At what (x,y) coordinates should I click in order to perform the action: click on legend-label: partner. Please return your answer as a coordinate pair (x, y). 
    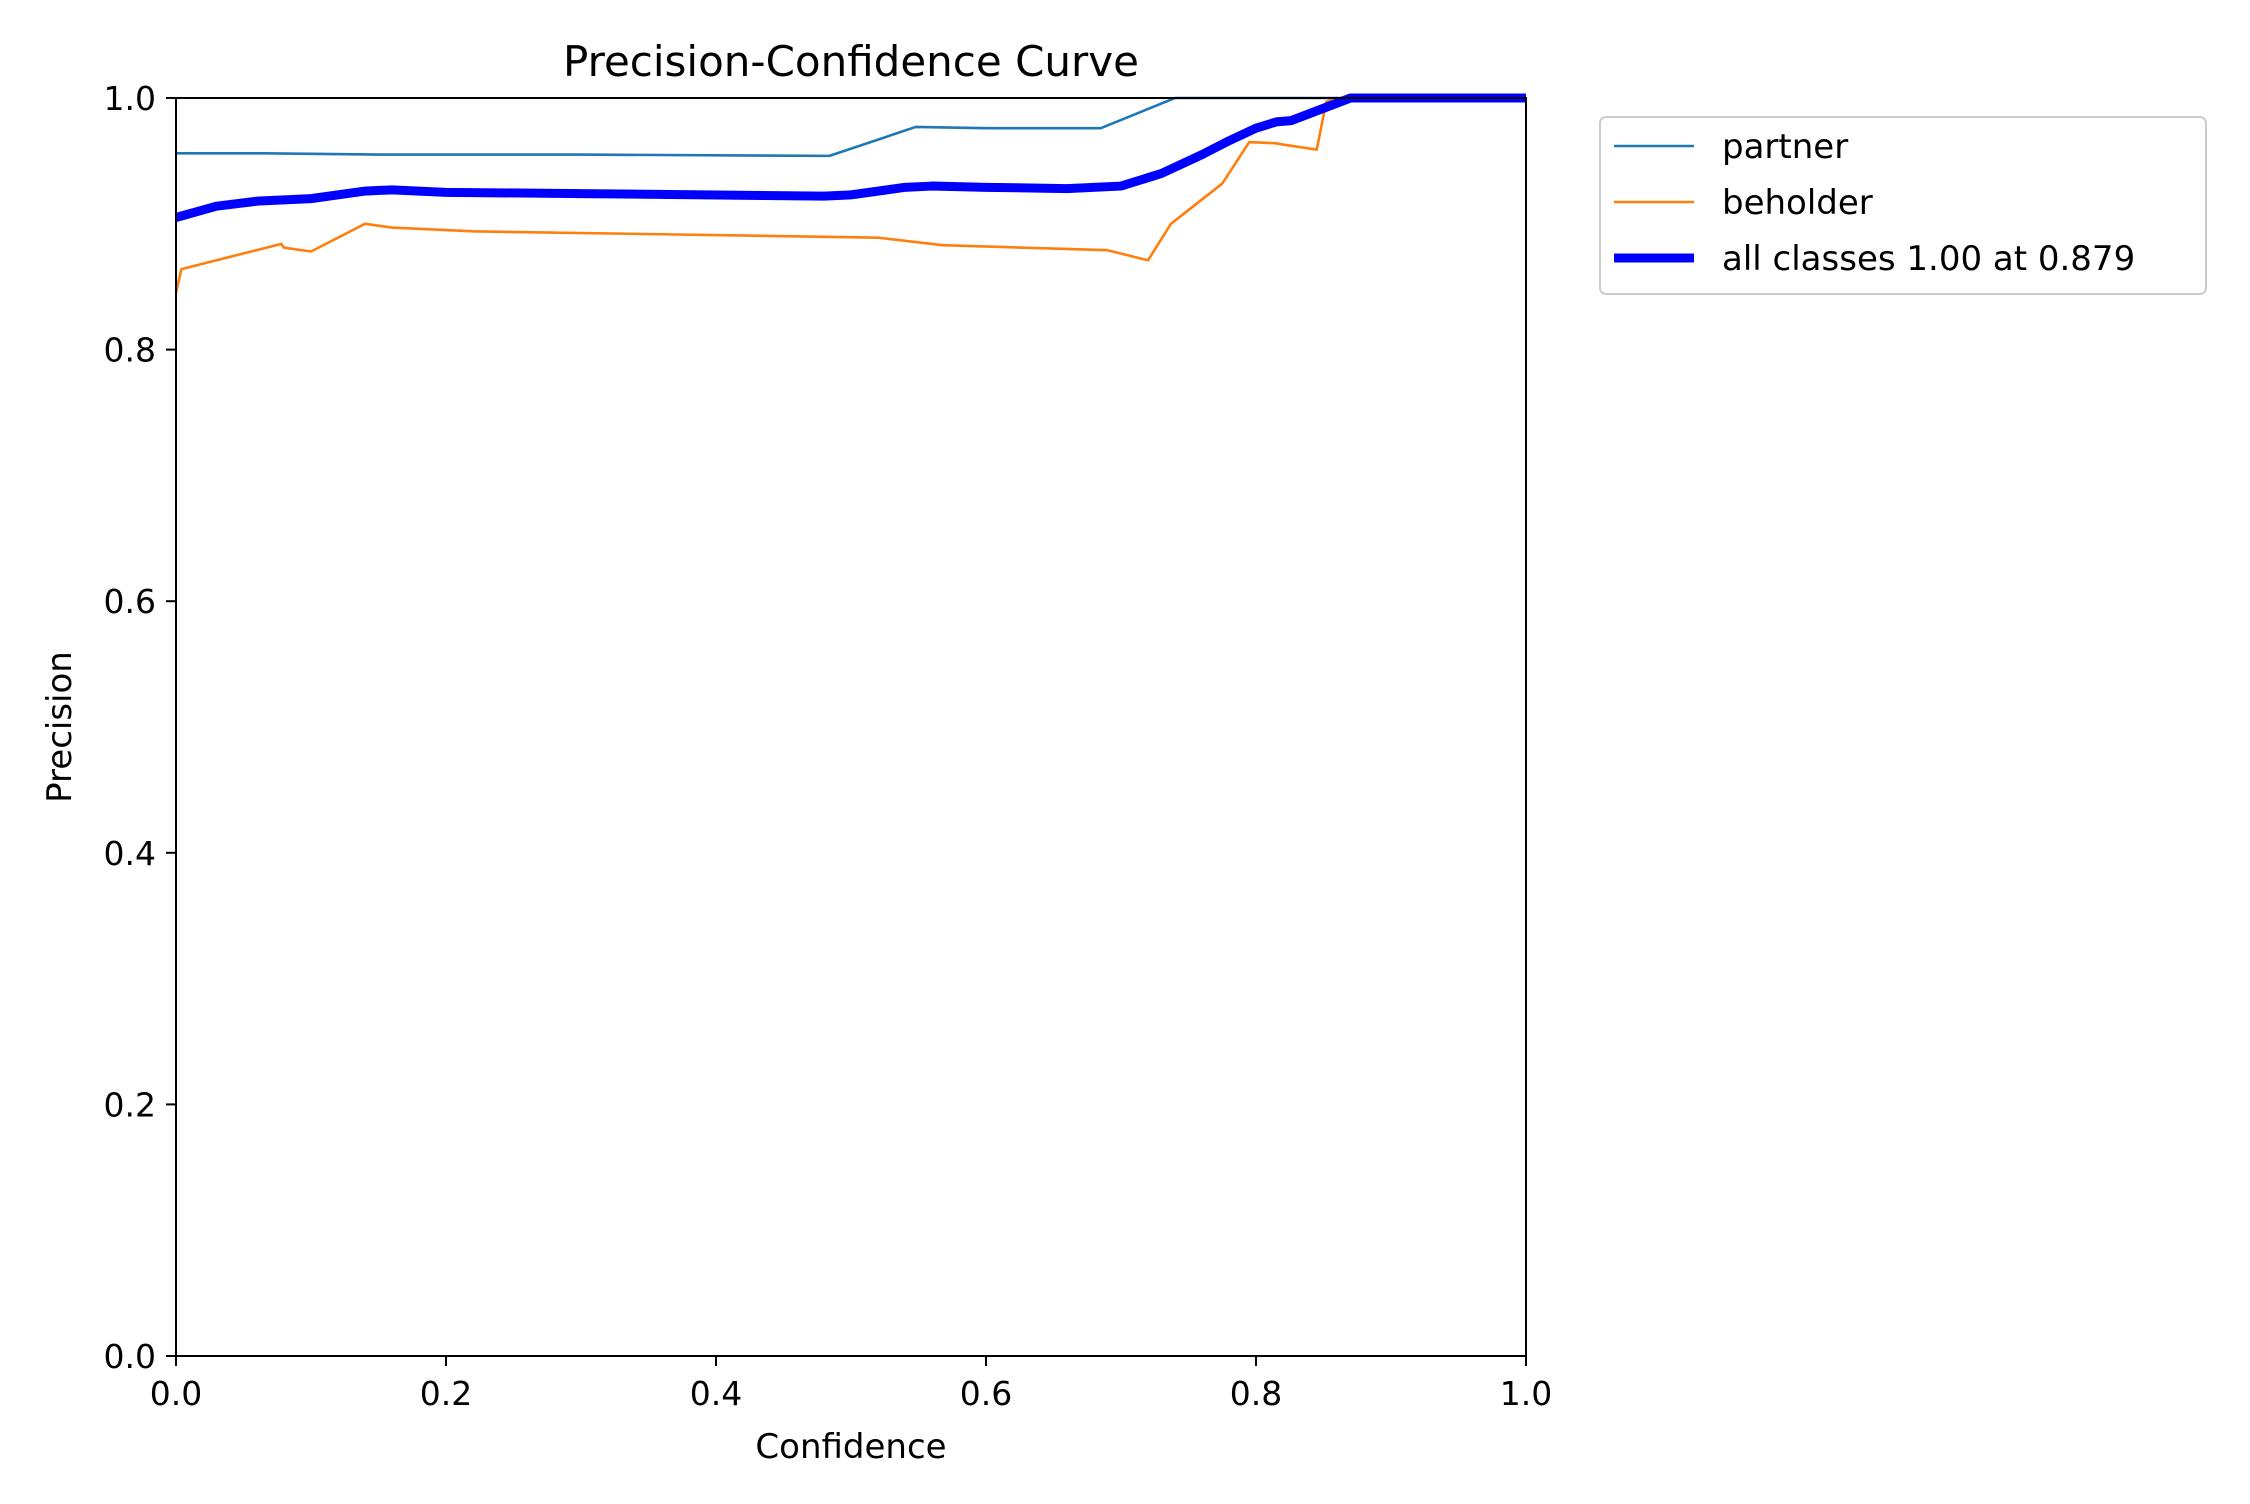
    Looking at the image, I should click on (1785, 147).